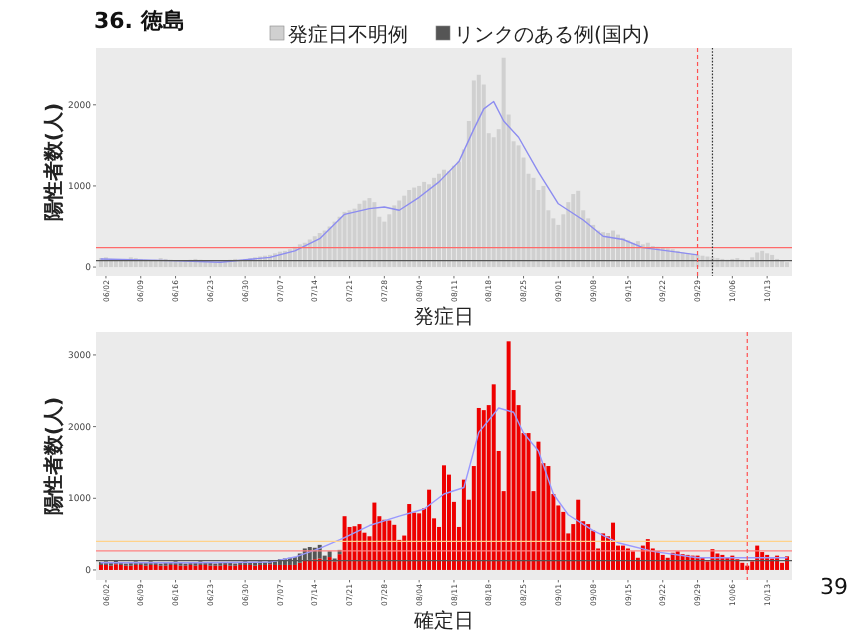  What do you see at coordinates (552, 35) in the screenshot?
I see `legend-label: リンクのある例(国内)` at bounding box center [552, 35].